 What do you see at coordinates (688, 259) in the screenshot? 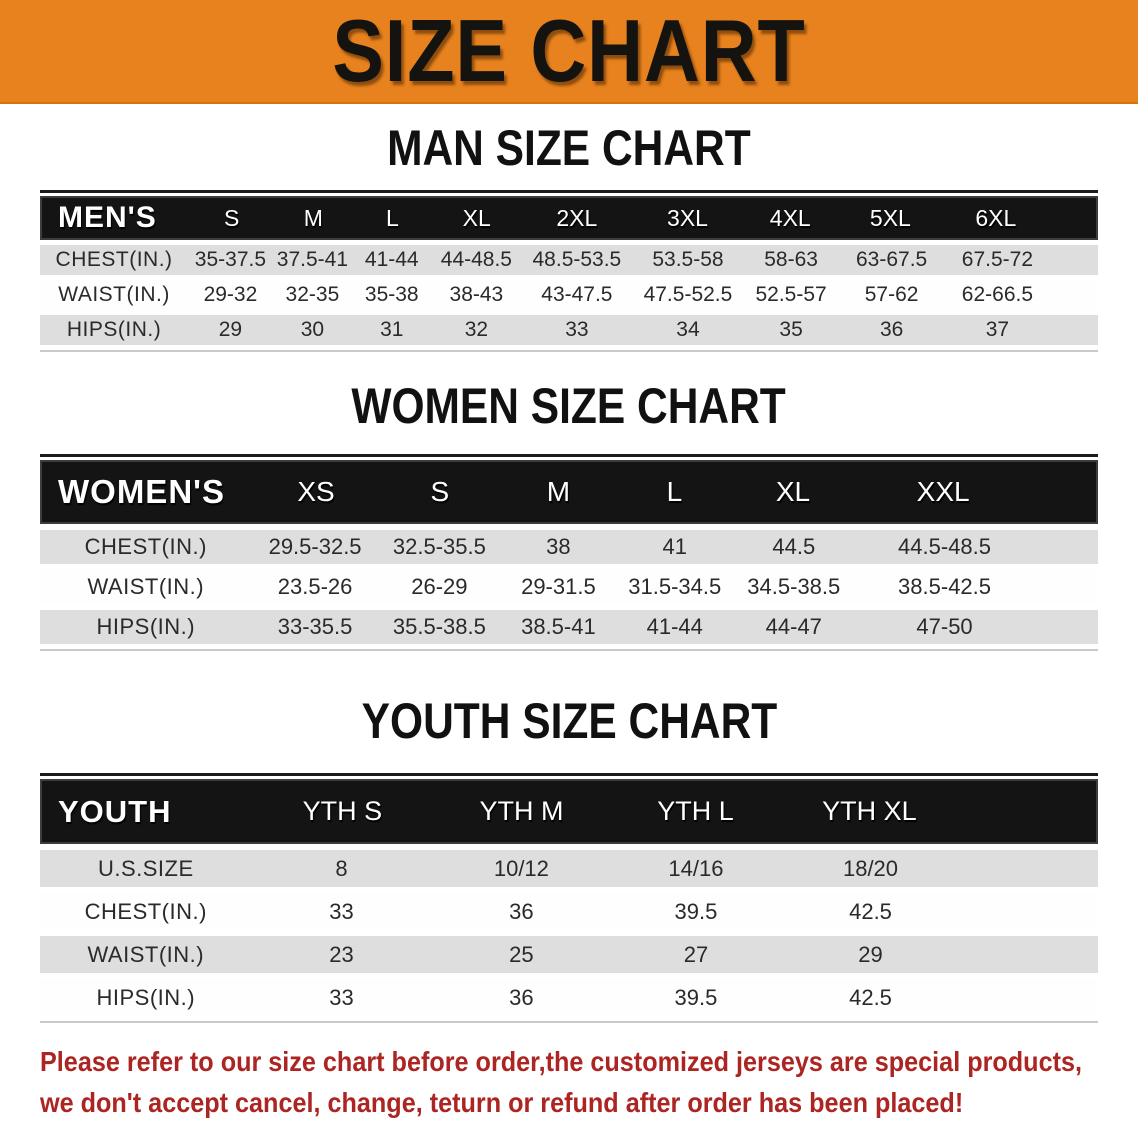
I see `size-value-cell: 53.5-58` at bounding box center [688, 259].